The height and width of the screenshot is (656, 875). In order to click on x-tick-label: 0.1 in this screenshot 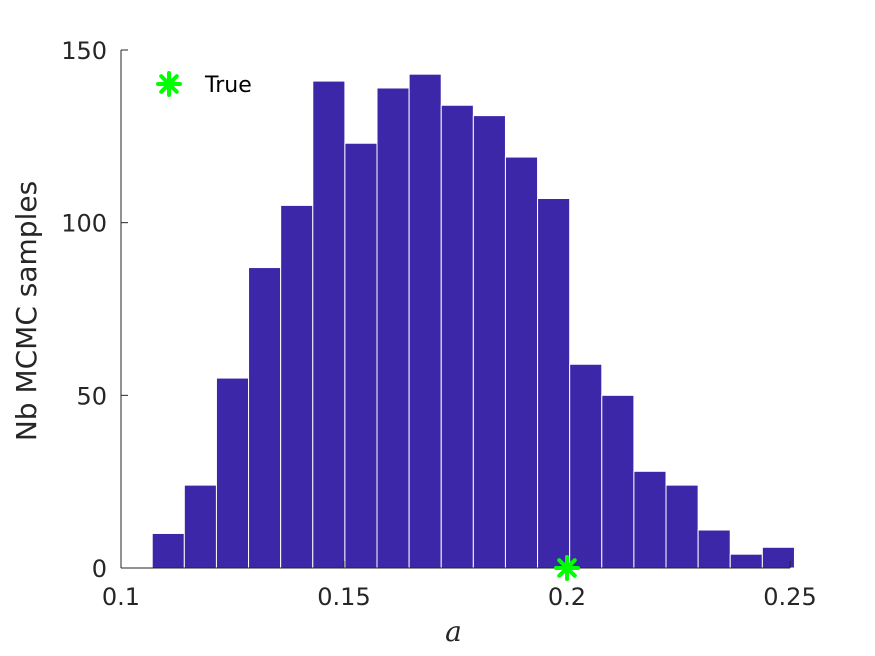, I will do `click(121, 597)`.